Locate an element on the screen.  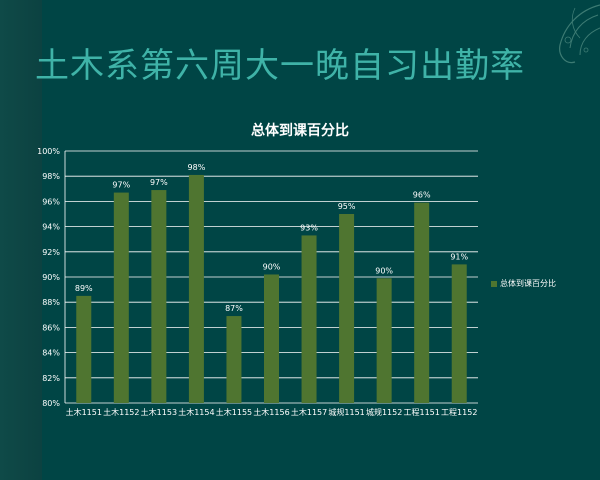
legend-label: 总体到课百分比 is located at coordinates (528, 283).